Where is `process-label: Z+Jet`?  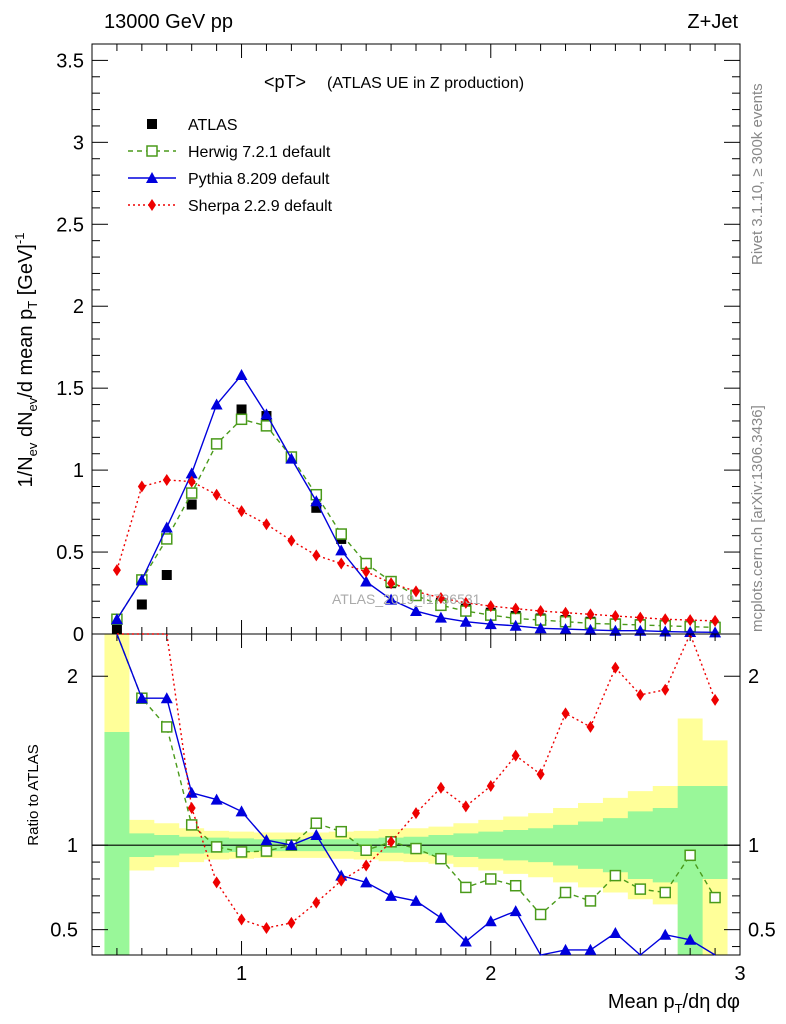
process-label: Z+Jet is located at coordinates (712, 22).